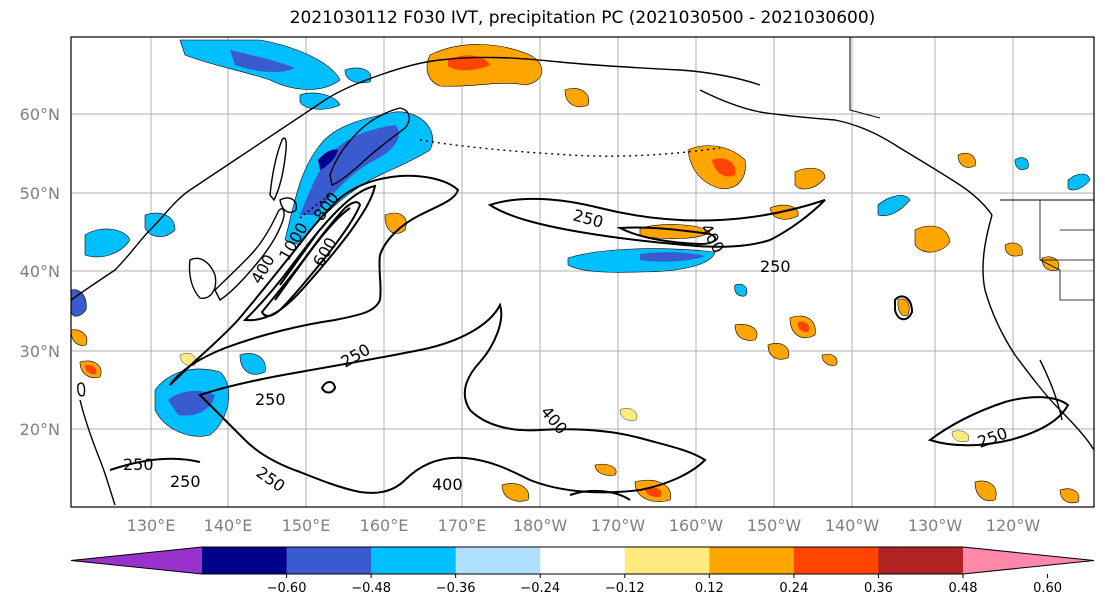  Describe the element at coordinates (618, 525) in the screenshot. I see `longitude-label: 170°W` at that location.